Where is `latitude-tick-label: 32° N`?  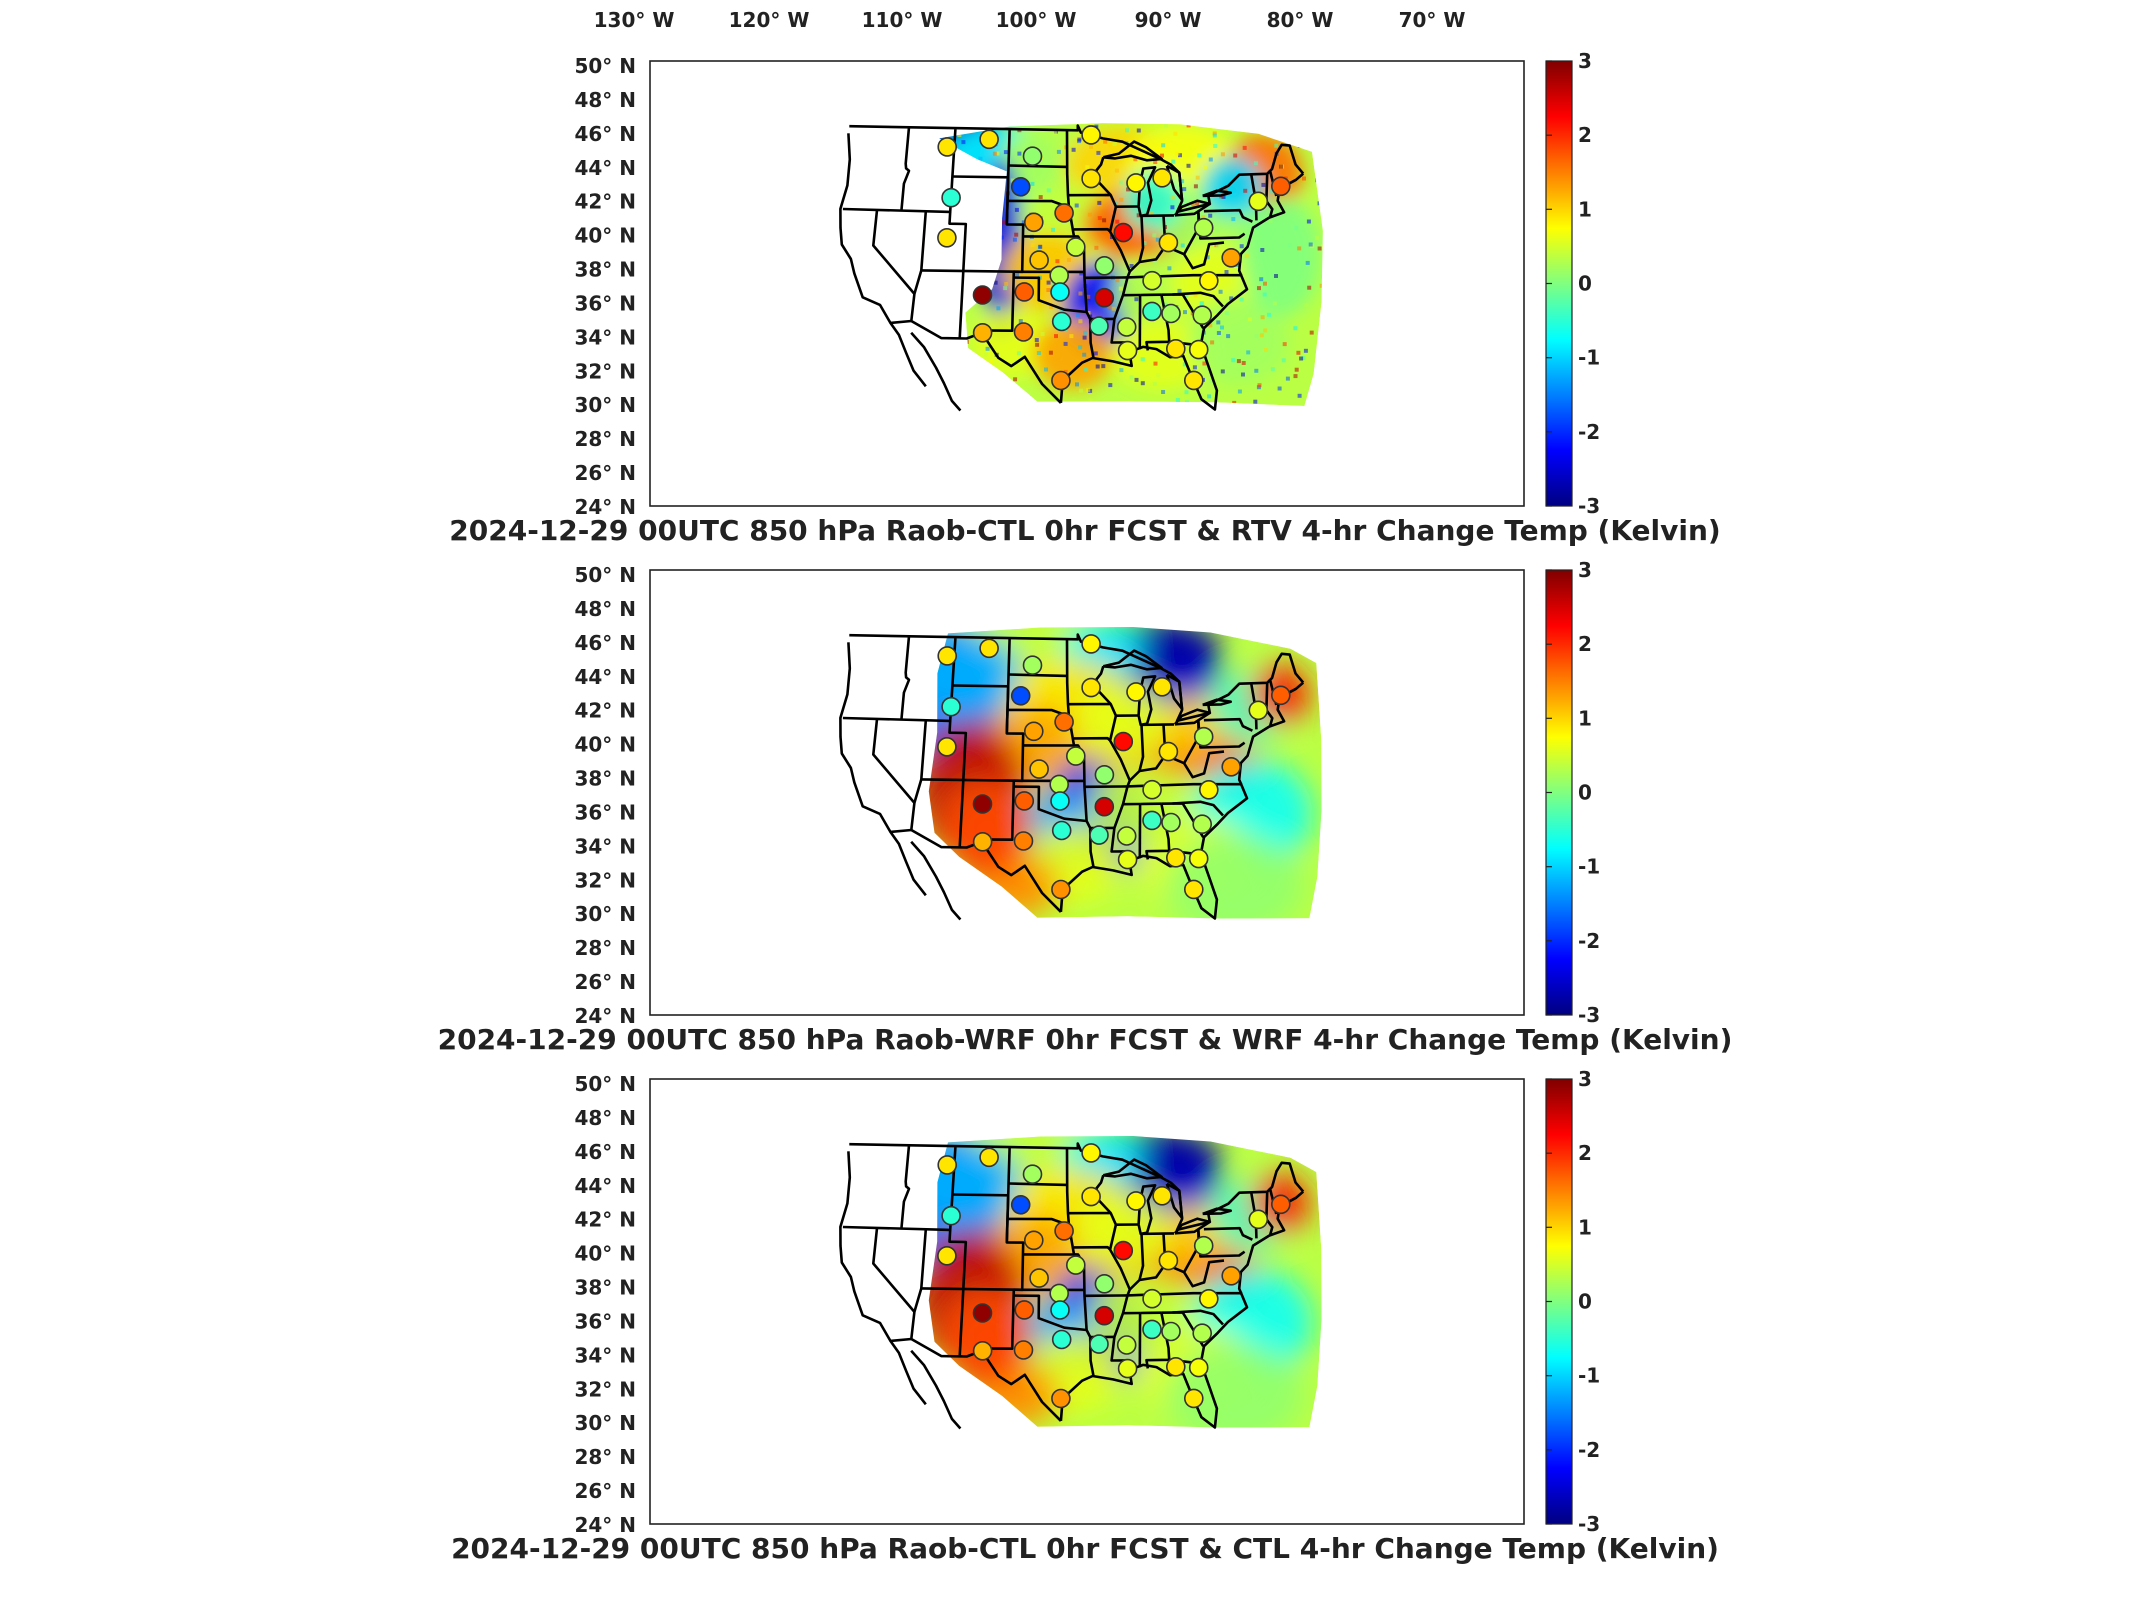
latitude-tick-label: 32° N is located at coordinates (605, 371).